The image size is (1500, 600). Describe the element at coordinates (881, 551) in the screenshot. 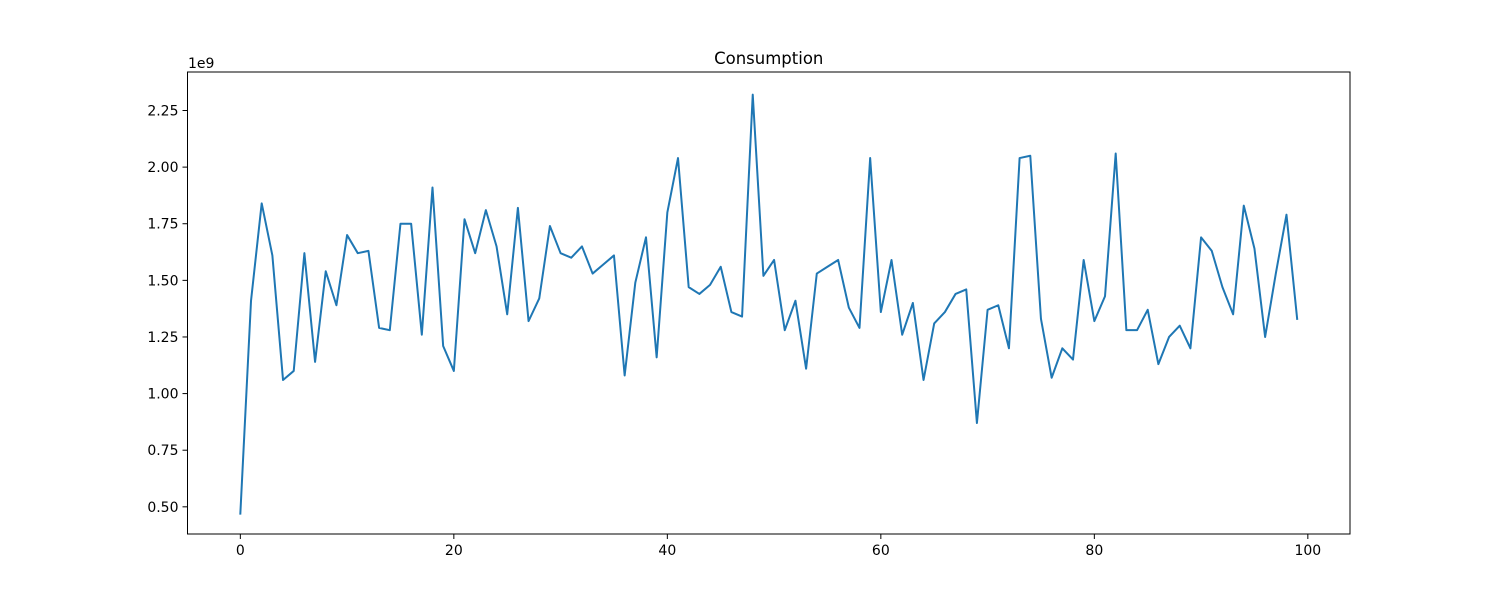

I see `x-tick-label: 60` at that location.